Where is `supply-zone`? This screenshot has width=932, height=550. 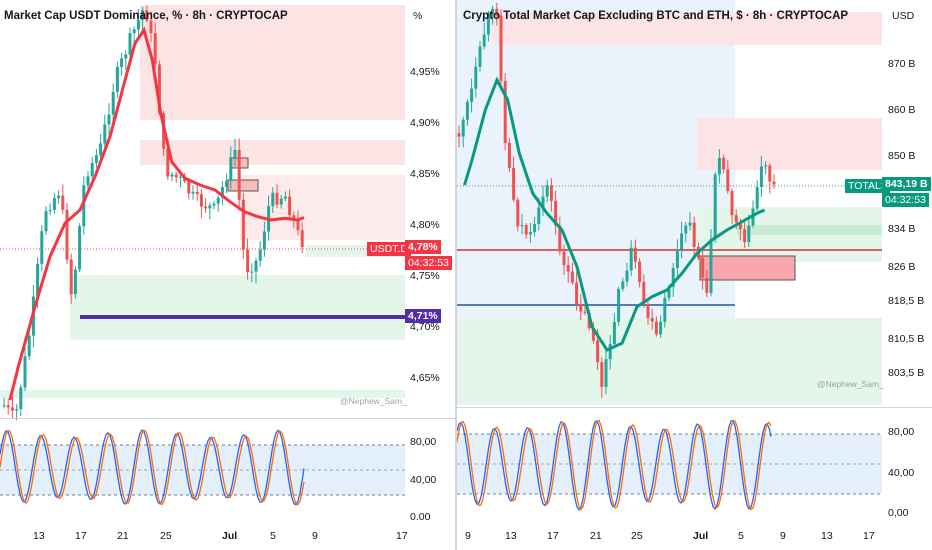 supply-zone is located at coordinates (272, 62).